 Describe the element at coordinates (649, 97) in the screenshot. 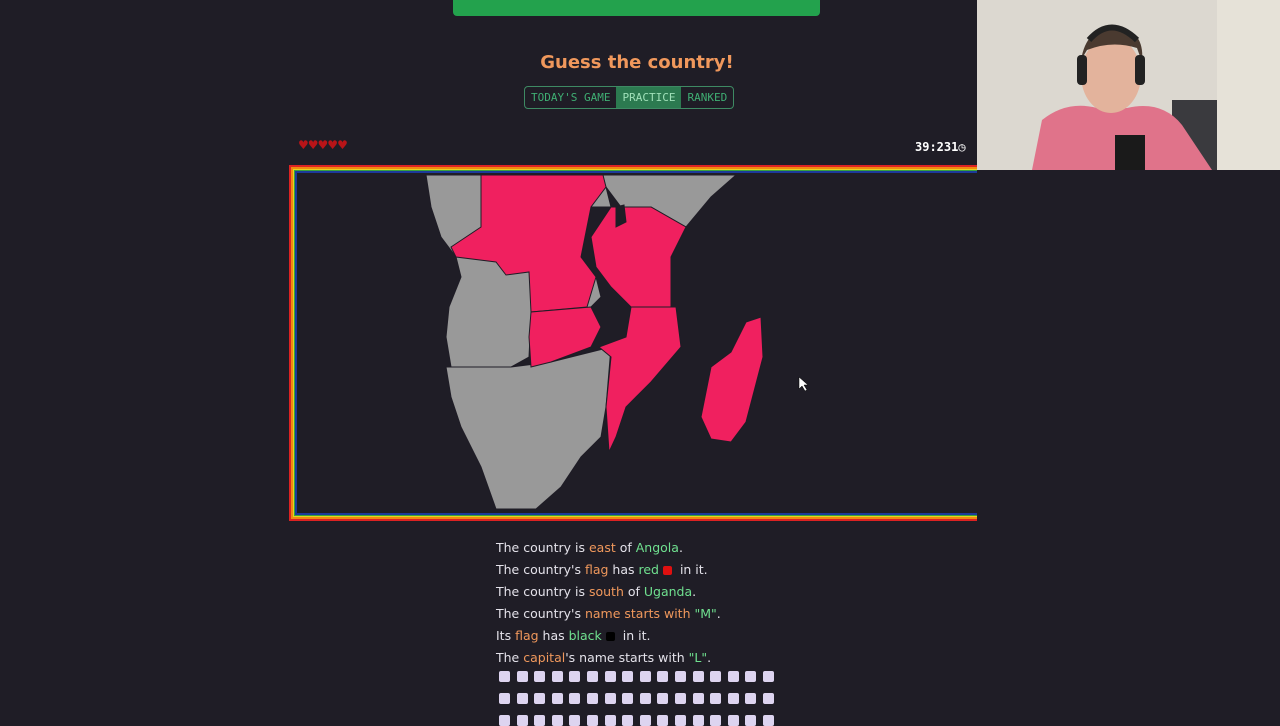

I see `tab-practice: PRACTICE` at that location.